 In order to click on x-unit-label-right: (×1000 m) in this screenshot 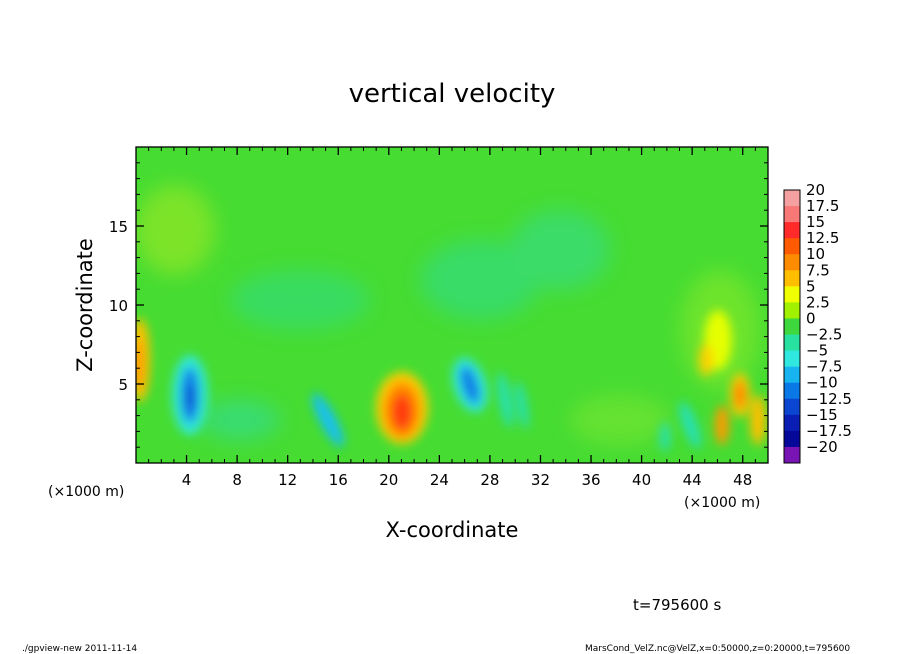, I will do `click(722, 503)`.